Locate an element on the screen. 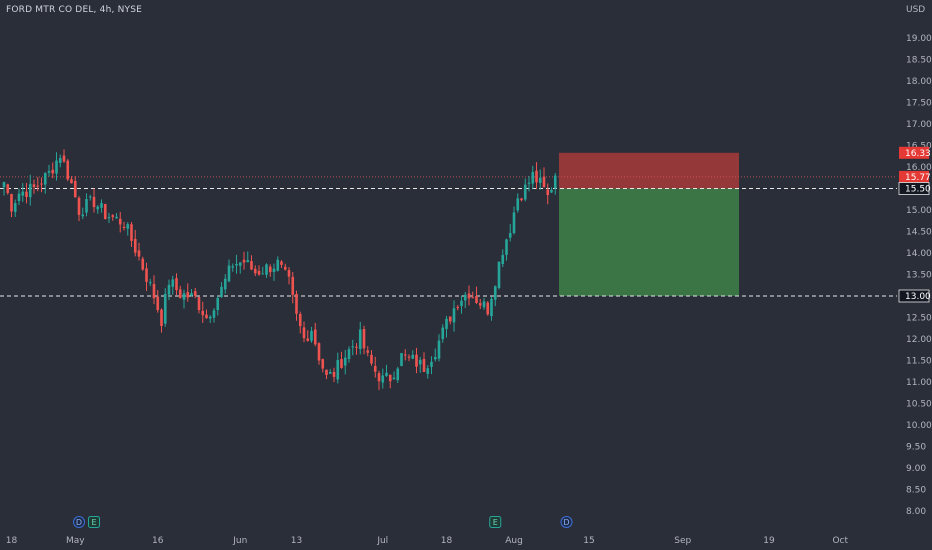 Image resolution: width=932 pixels, height=550 pixels. price-tick-label: 10.00 is located at coordinates (919, 426).